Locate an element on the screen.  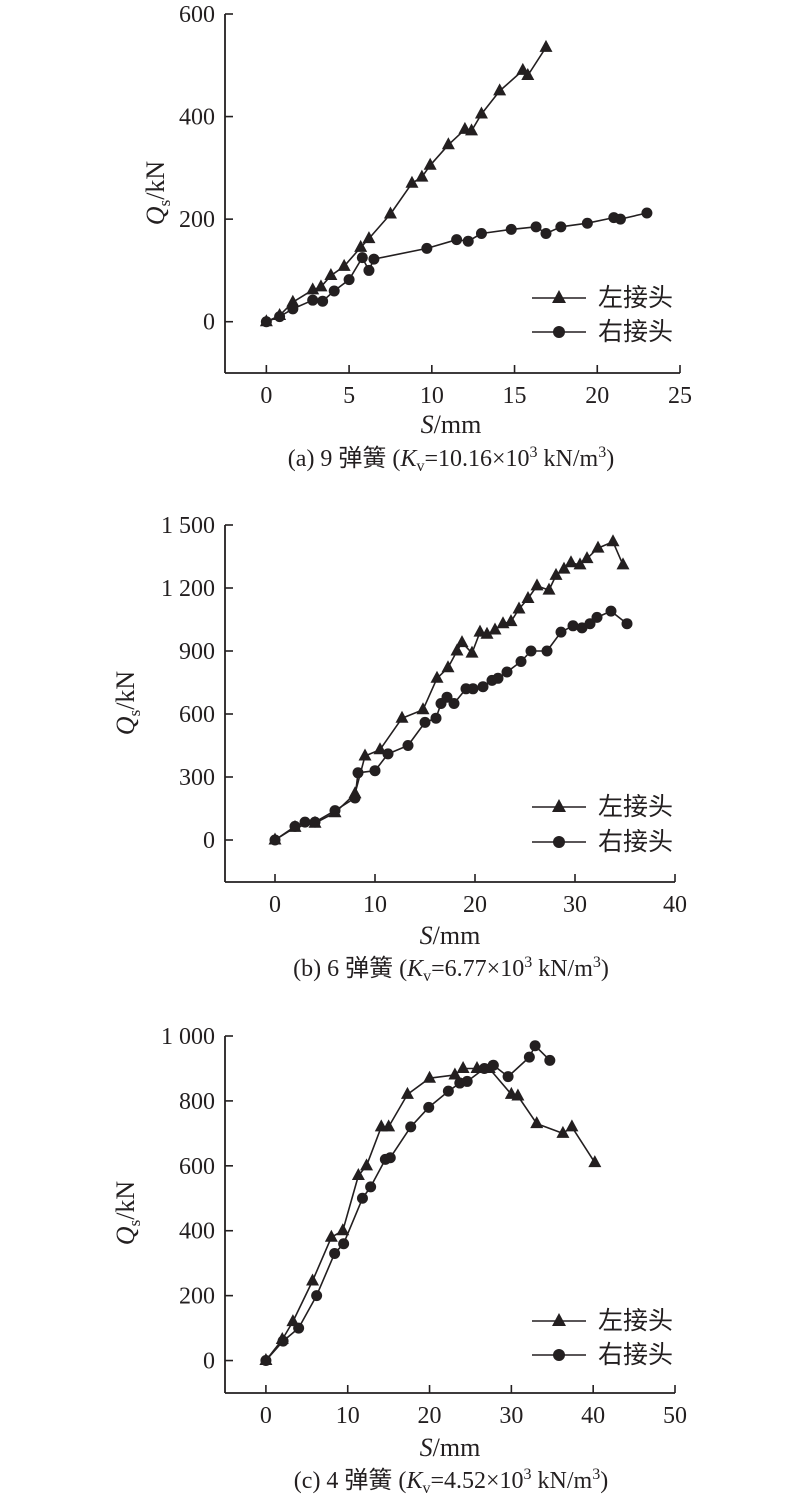
chart-c-legend-label-1: 左接头 is located at coordinates (635, 1321).